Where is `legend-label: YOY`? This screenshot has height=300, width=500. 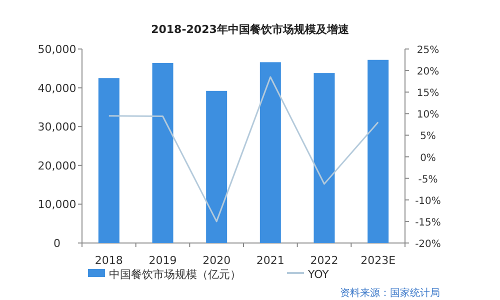
legend-label: YOY is located at coordinates (318, 274).